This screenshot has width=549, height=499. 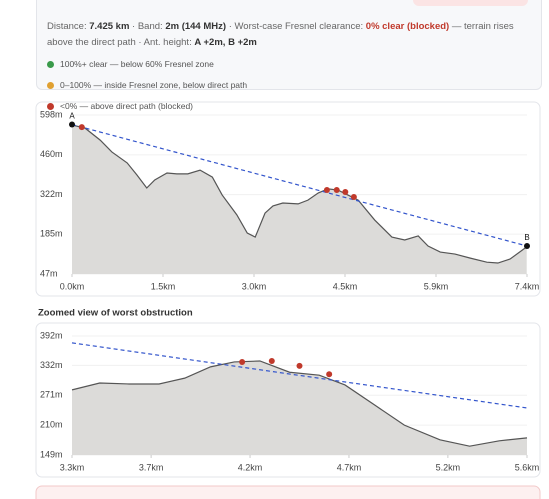 What do you see at coordinates (109, 26) in the screenshot?
I see `value: 7.425 km` at bounding box center [109, 26].